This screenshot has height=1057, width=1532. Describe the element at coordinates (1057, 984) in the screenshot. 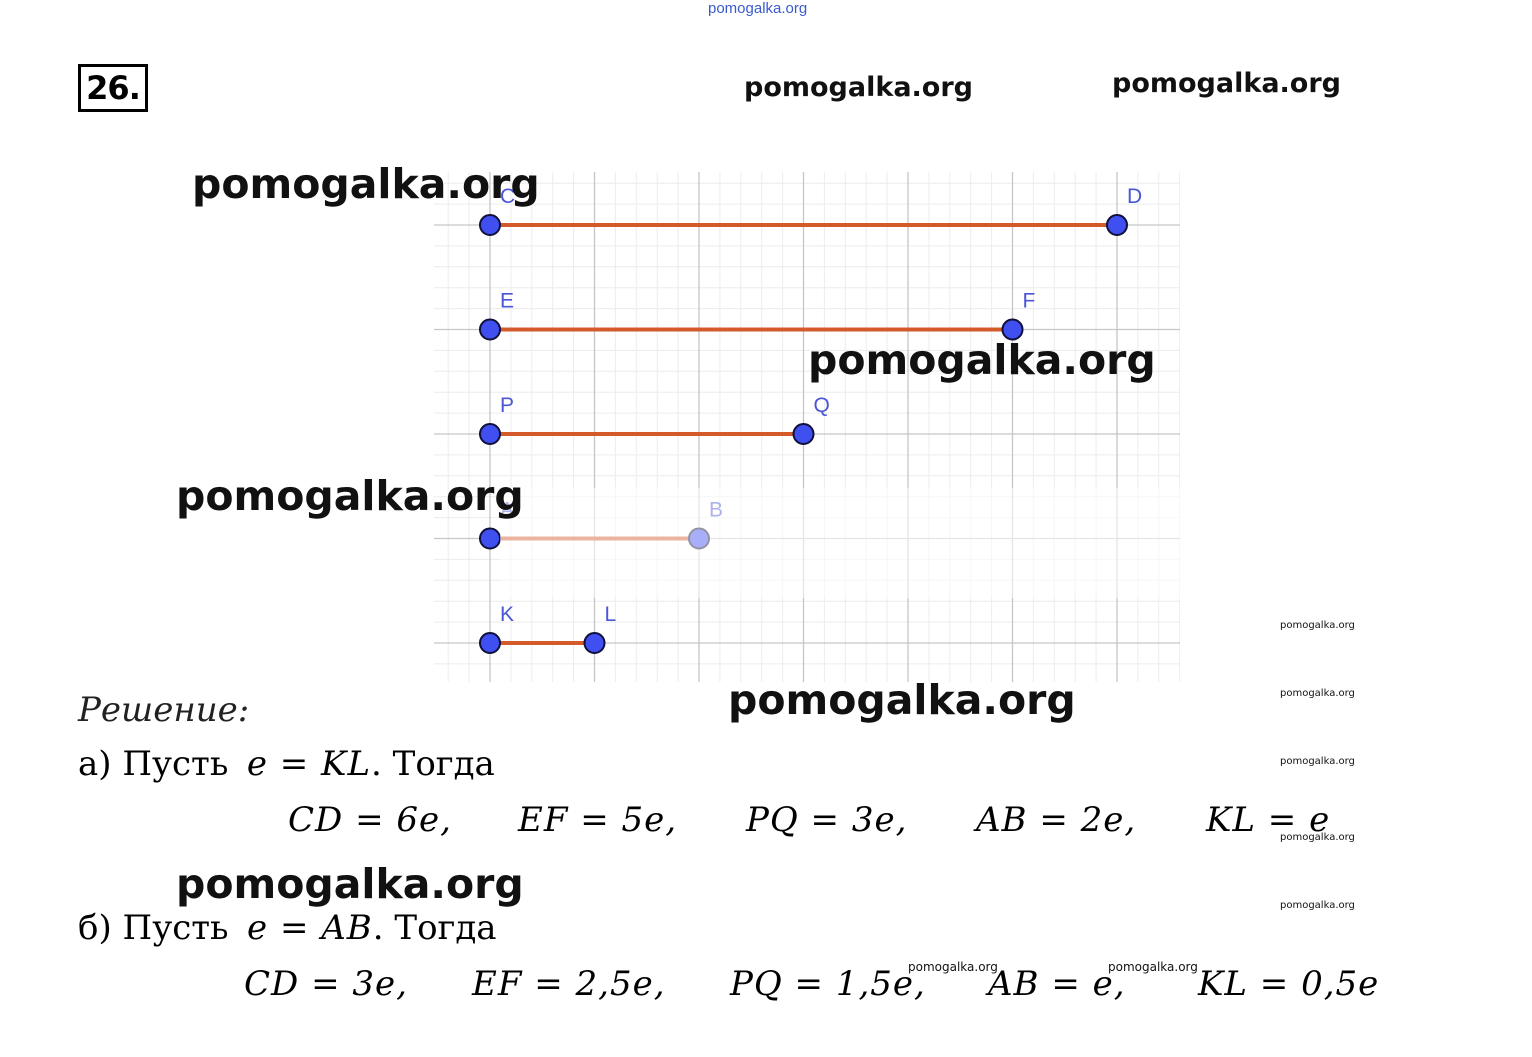

I see `part-b-result-4: AB = e,` at that location.